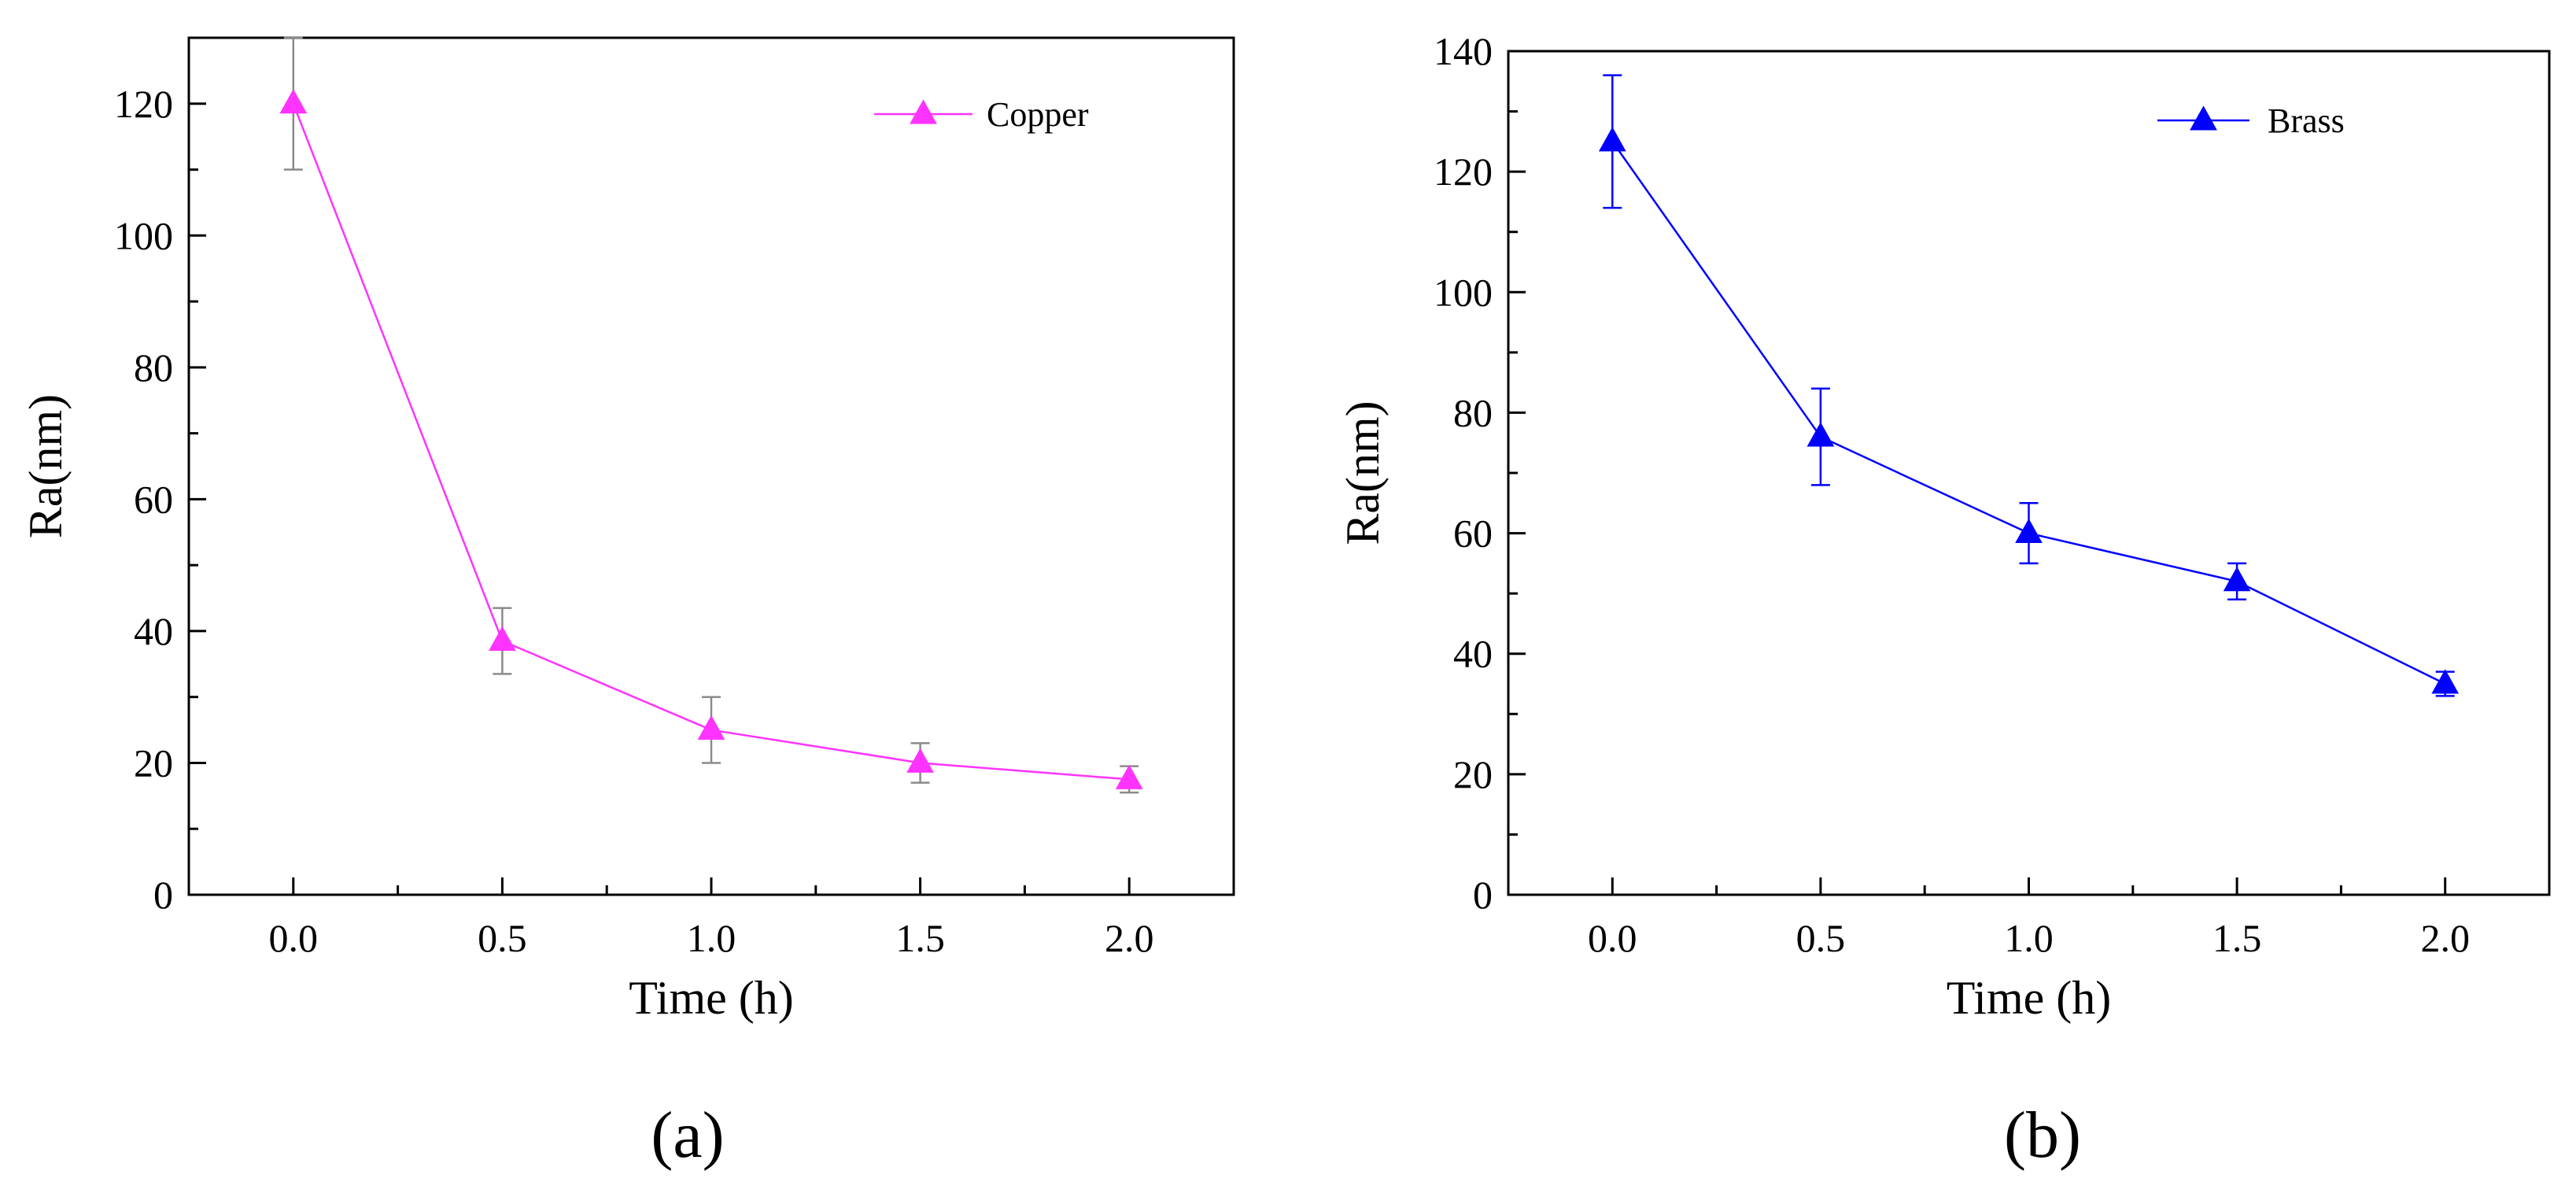 The height and width of the screenshot is (1193, 2576). Describe the element at coordinates (2042, 1135) in the screenshot. I see `panel-label: (b)` at that location.